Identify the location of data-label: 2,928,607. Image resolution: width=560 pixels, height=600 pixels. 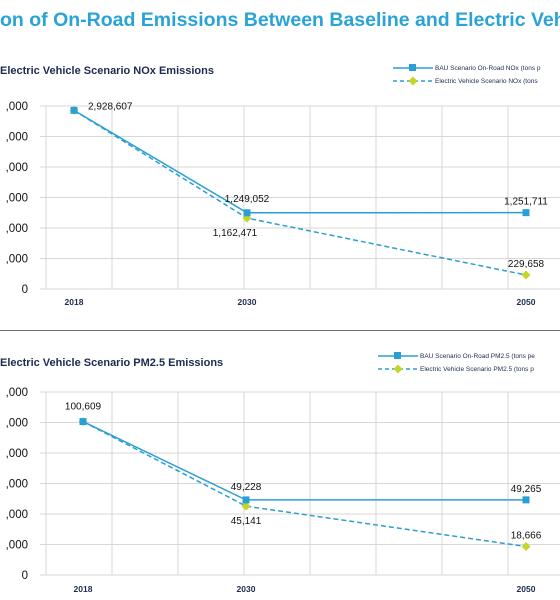
(110, 106).